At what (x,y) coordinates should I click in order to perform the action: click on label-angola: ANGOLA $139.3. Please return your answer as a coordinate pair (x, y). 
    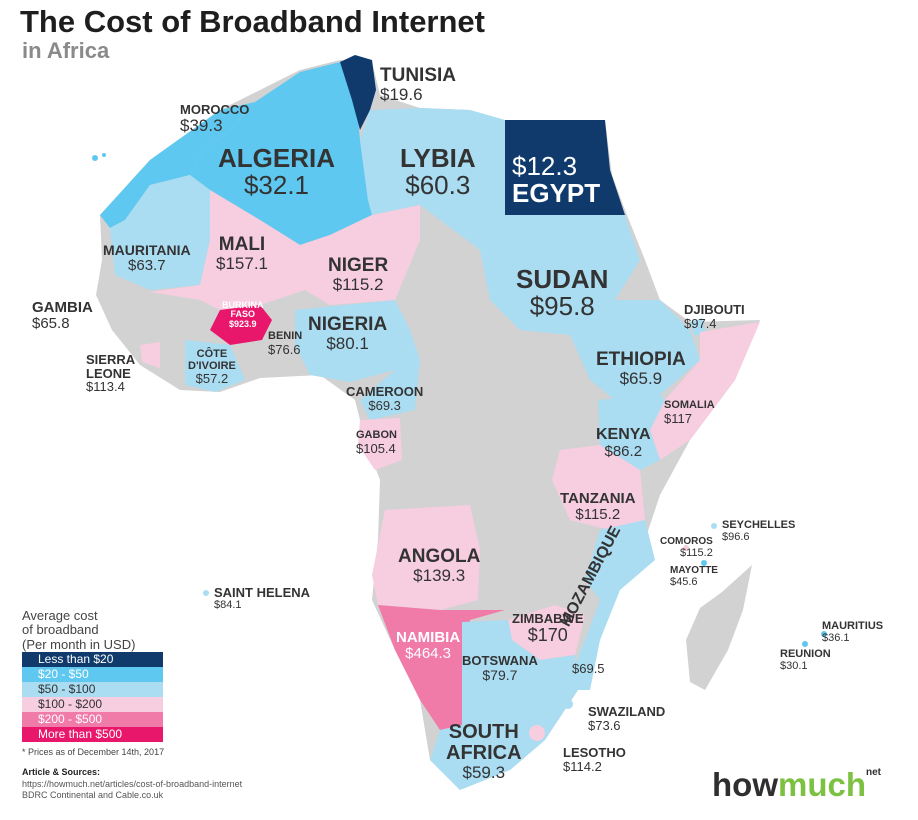
    Looking at the image, I should click on (439, 565).